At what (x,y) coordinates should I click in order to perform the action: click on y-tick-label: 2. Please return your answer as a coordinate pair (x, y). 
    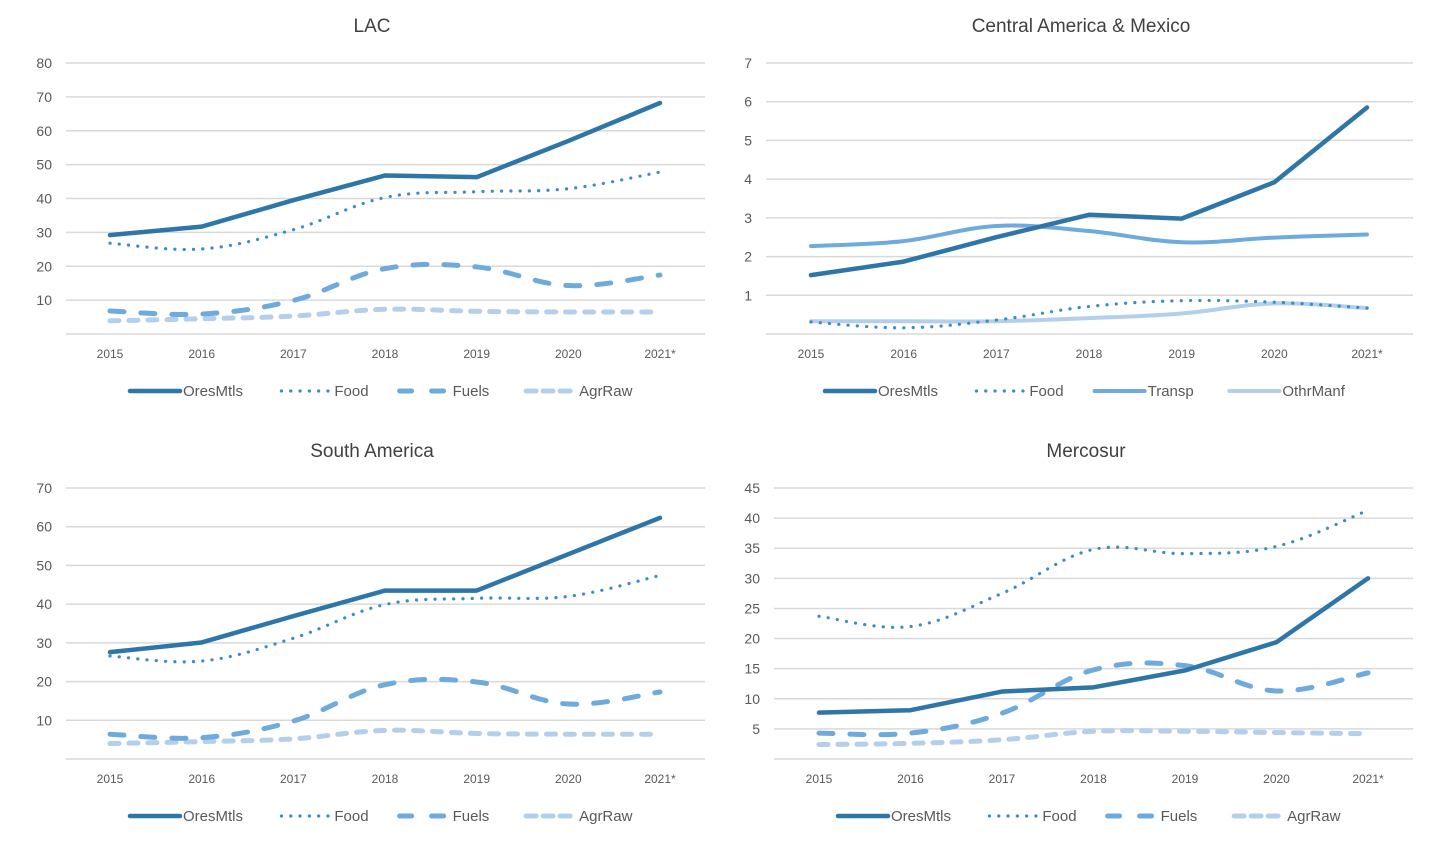
    Looking at the image, I should click on (748, 257).